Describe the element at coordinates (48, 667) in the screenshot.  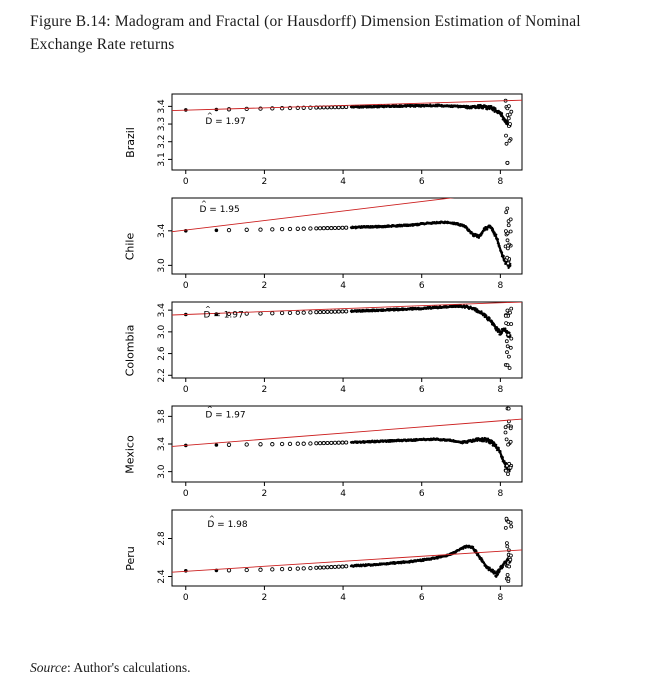
I see `source-label: Source` at that location.